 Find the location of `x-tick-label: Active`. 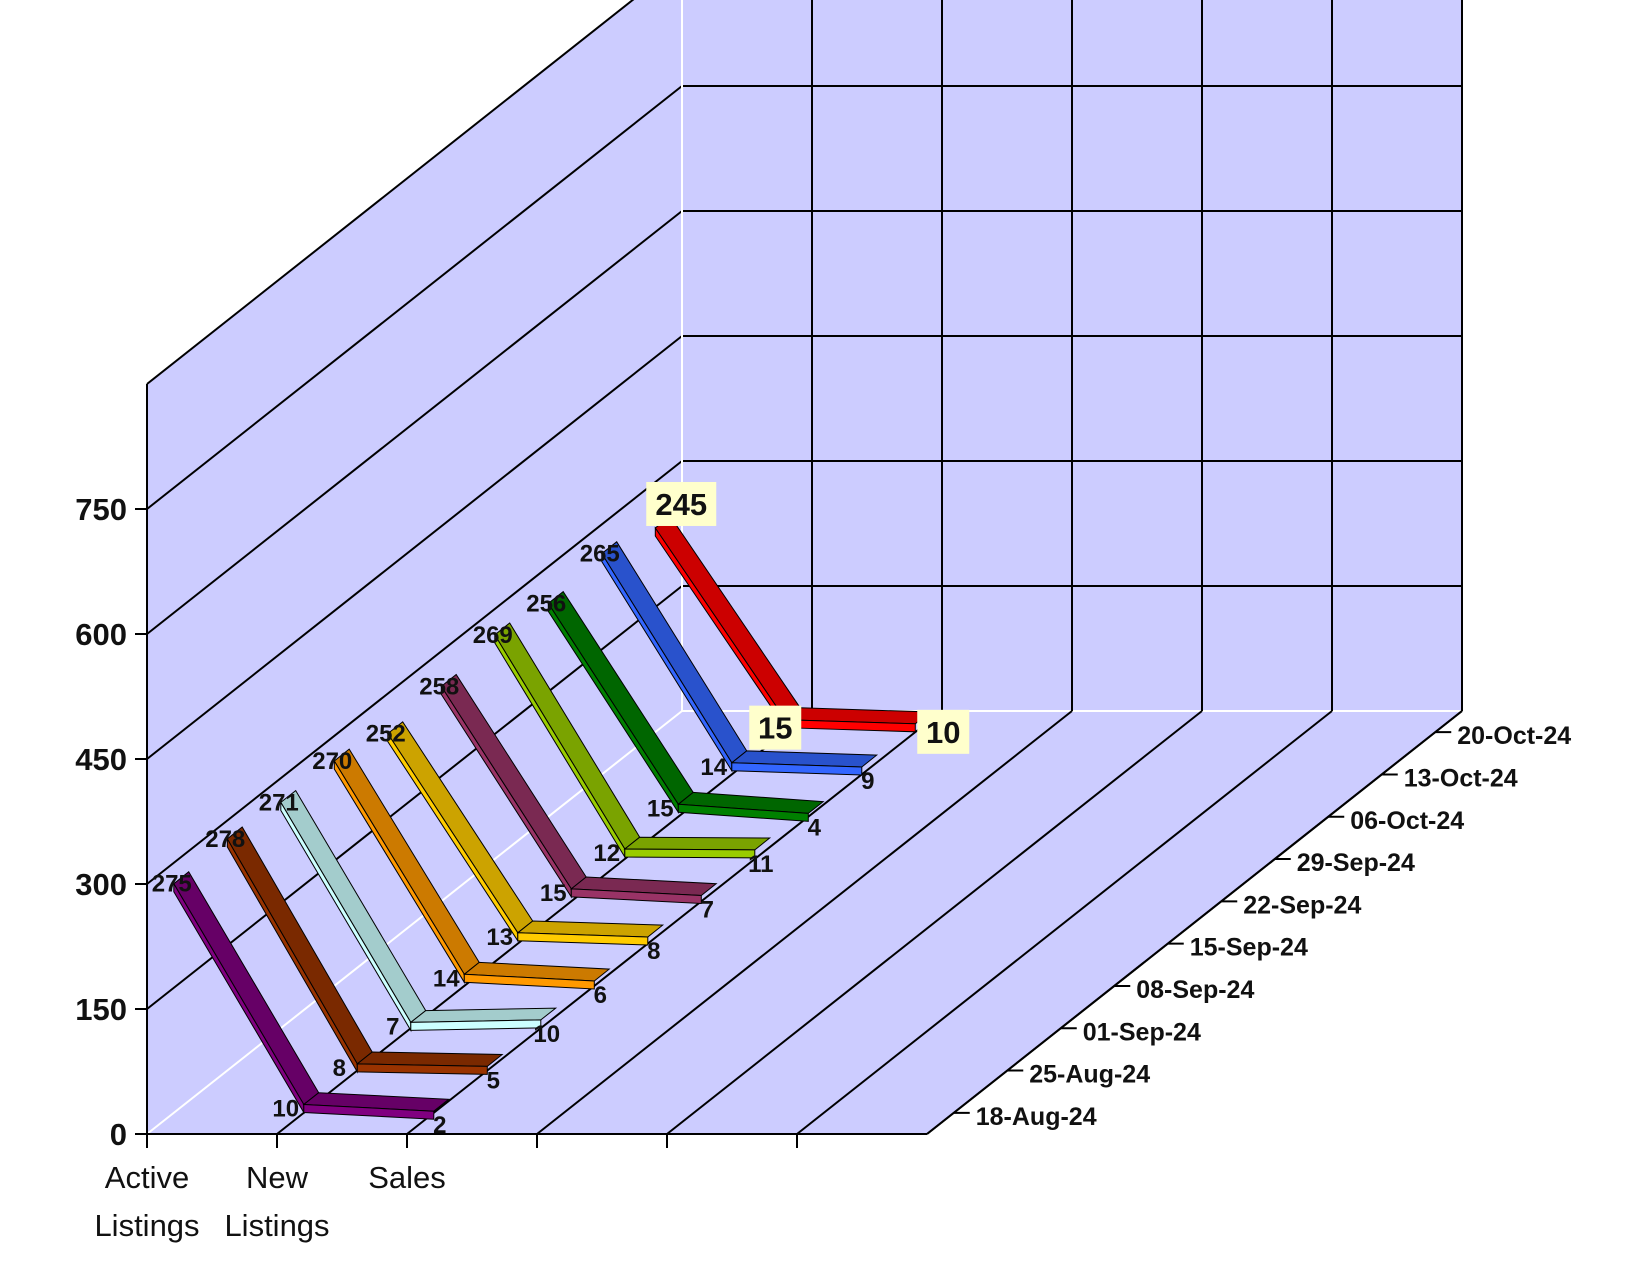

x-tick-label: Active is located at coordinates (147, 1177).